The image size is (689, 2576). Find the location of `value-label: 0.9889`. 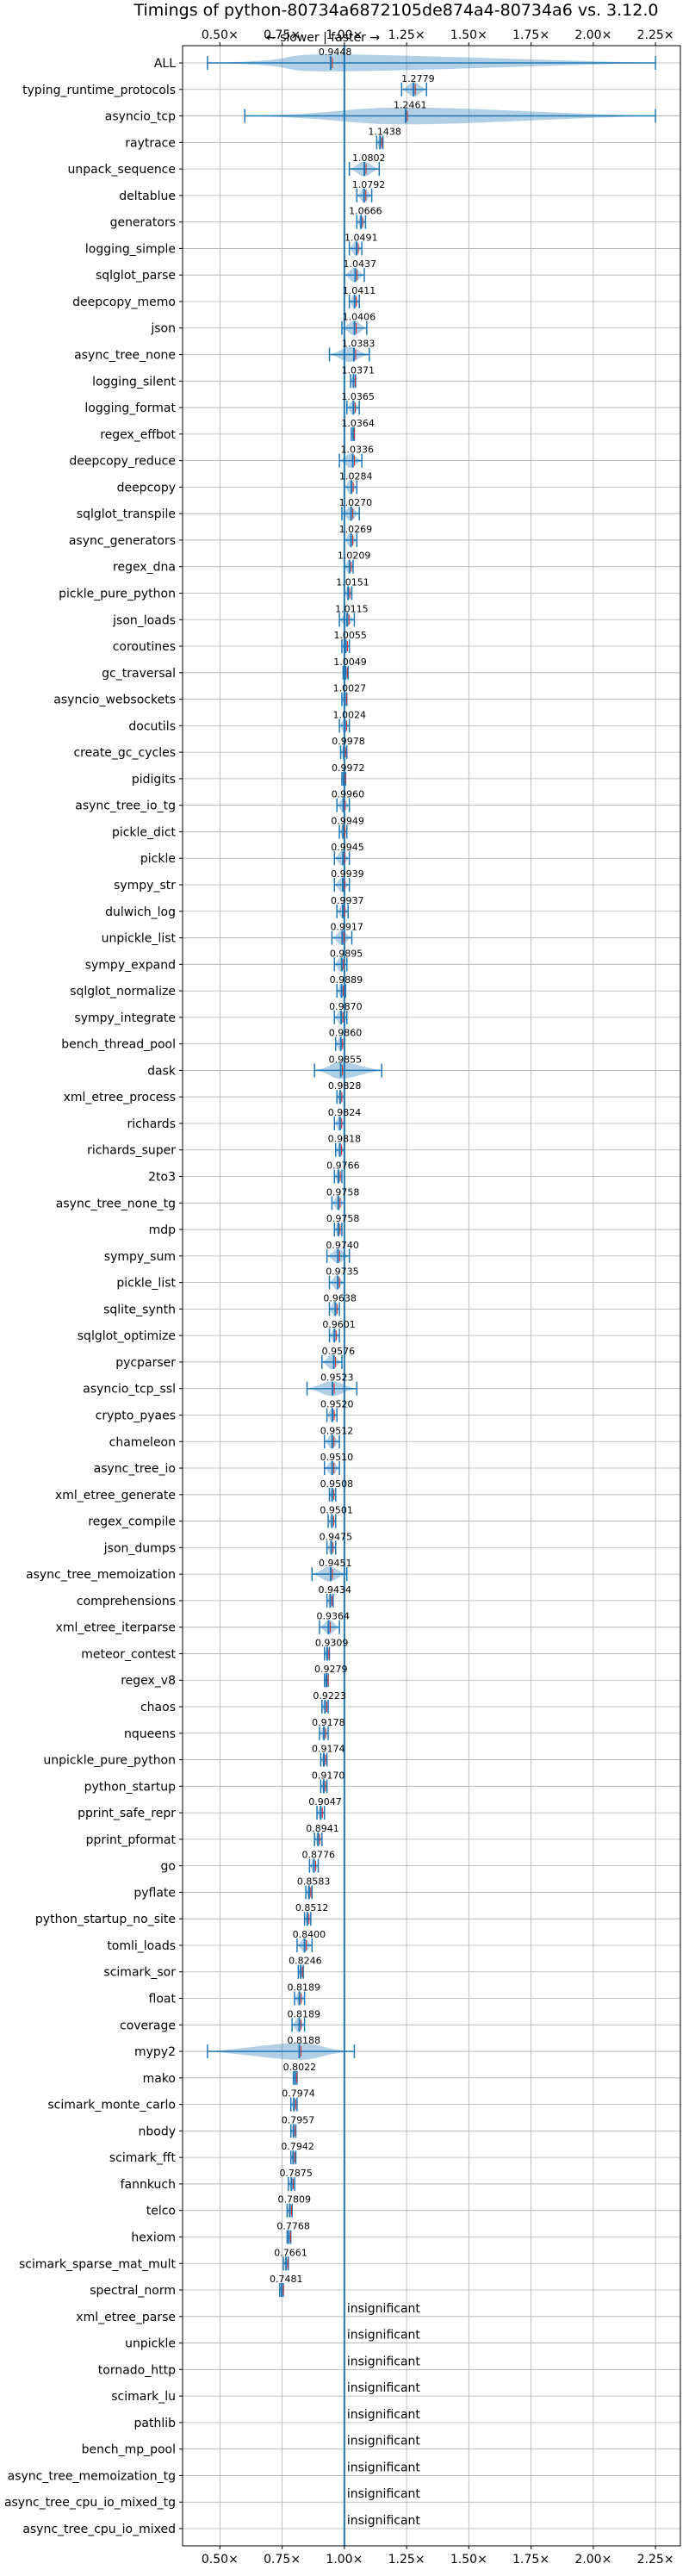

value-label: 0.9889 is located at coordinates (346, 980).